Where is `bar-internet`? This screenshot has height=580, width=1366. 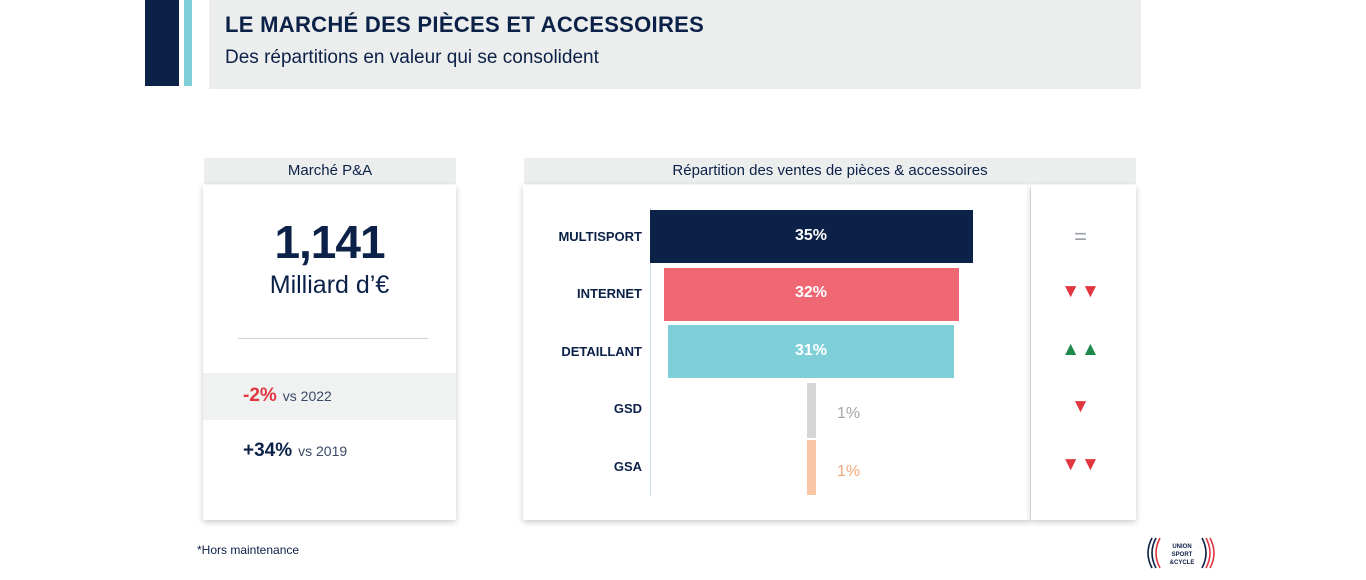
bar-internet is located at coordinates (811, 294).